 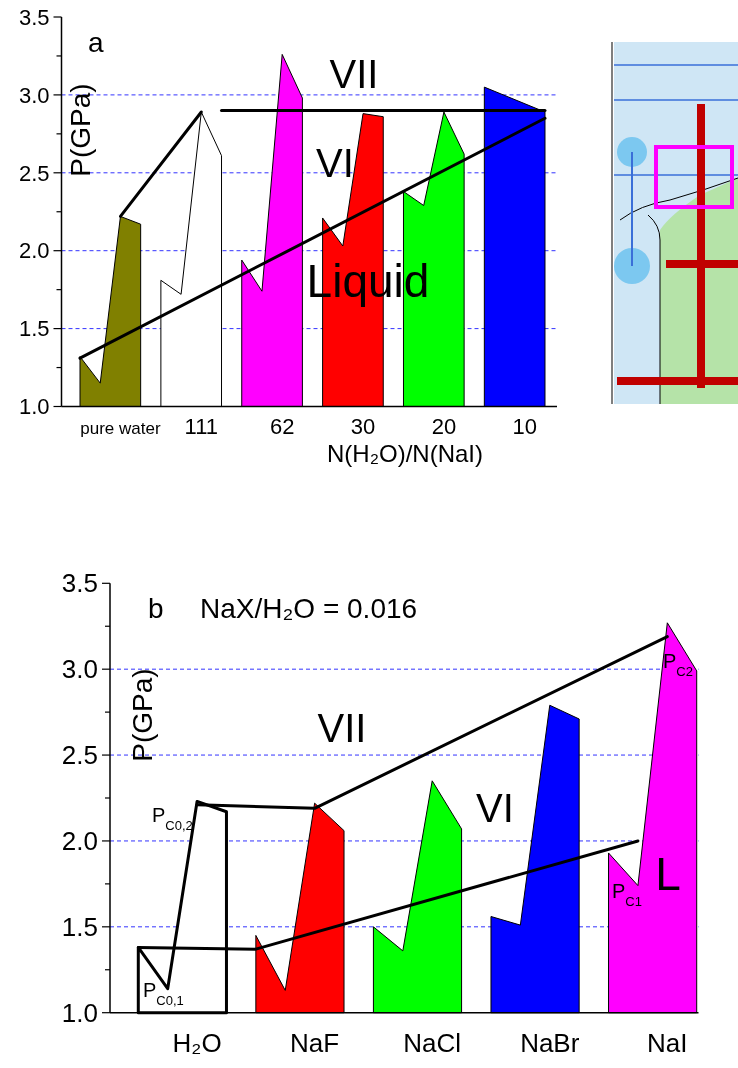 I want to click on x-tick-label: 111, so click(x=201, y=426).